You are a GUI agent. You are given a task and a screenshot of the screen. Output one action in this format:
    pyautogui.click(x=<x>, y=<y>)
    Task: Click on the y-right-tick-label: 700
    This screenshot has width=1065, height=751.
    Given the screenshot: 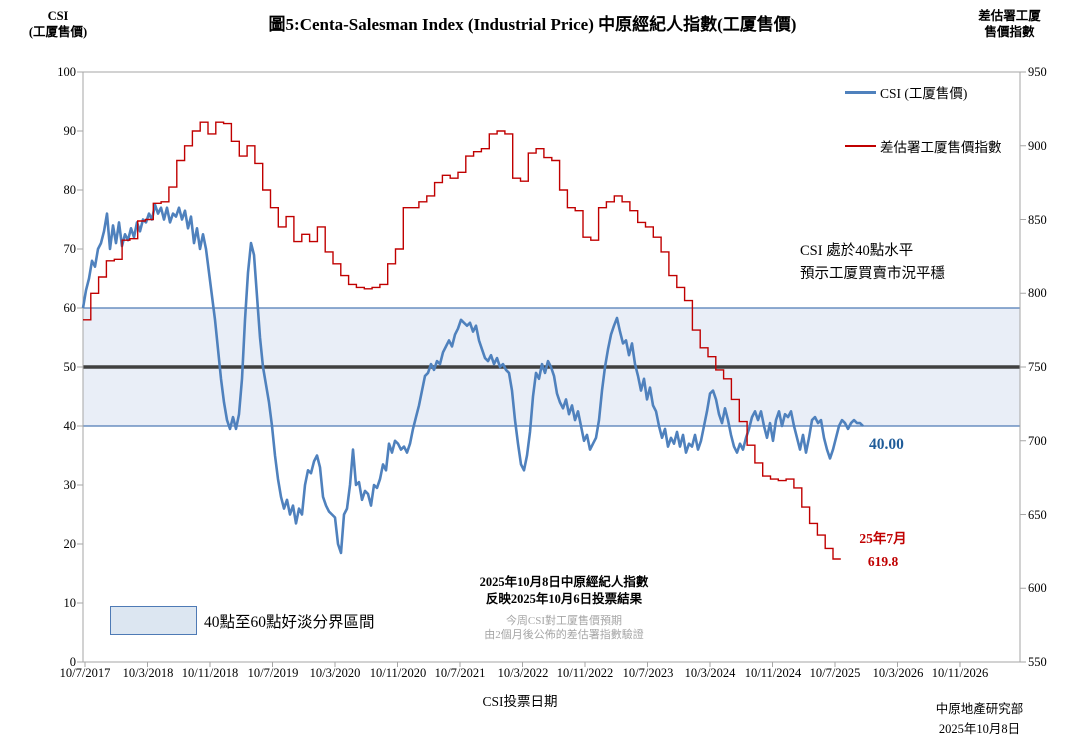 What is the action you would take?
    pyautogui.click(x=1037, y=441)
    